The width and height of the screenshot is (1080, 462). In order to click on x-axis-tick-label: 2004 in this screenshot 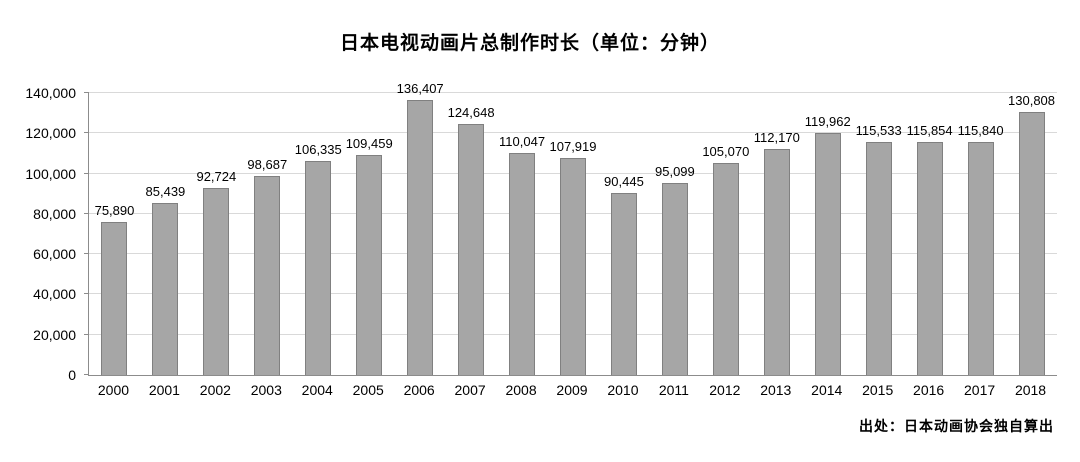, I will do `click(317, 390)`.